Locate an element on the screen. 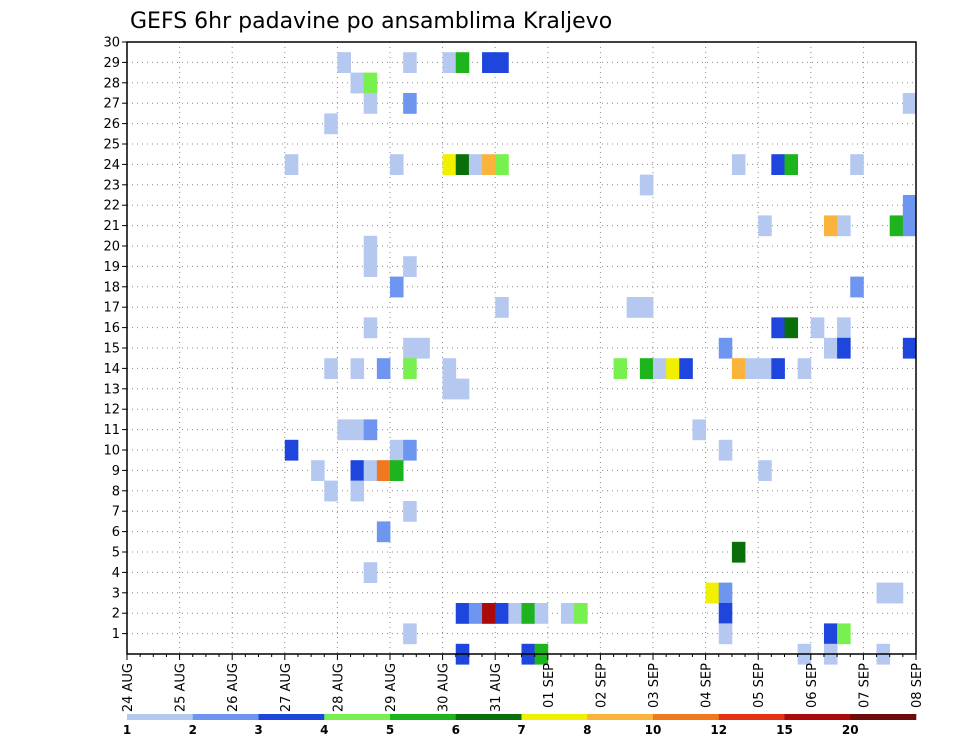 This screenshot has height=742, width=960. colorbar-label: 3 is located at coordinates (258, 730).